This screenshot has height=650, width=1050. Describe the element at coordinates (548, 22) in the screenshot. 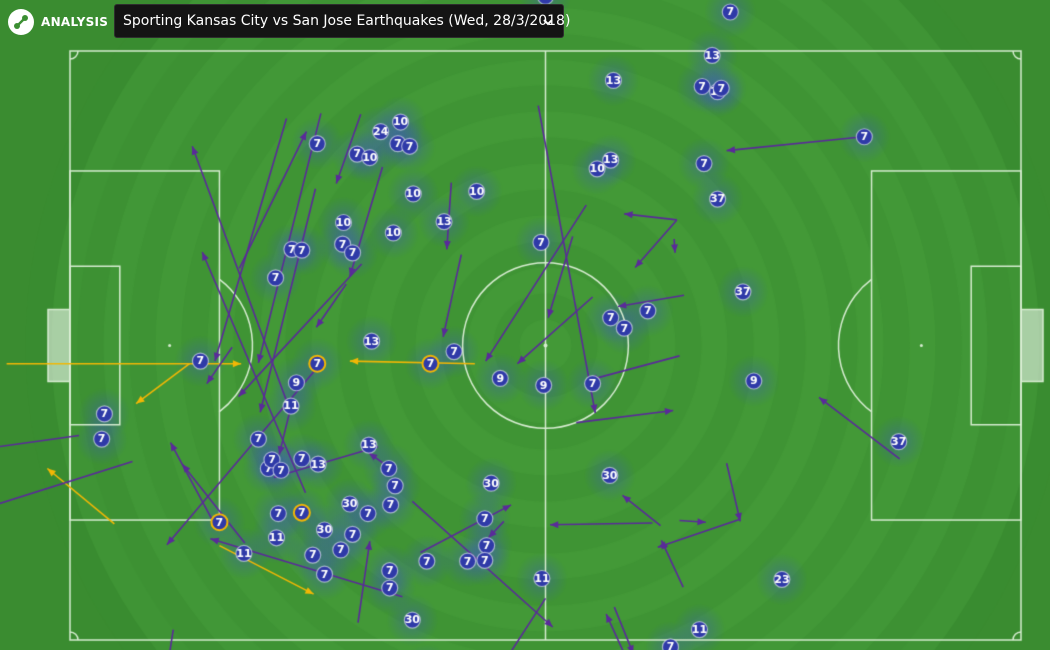

I see `chevron-down-icon` at that location.